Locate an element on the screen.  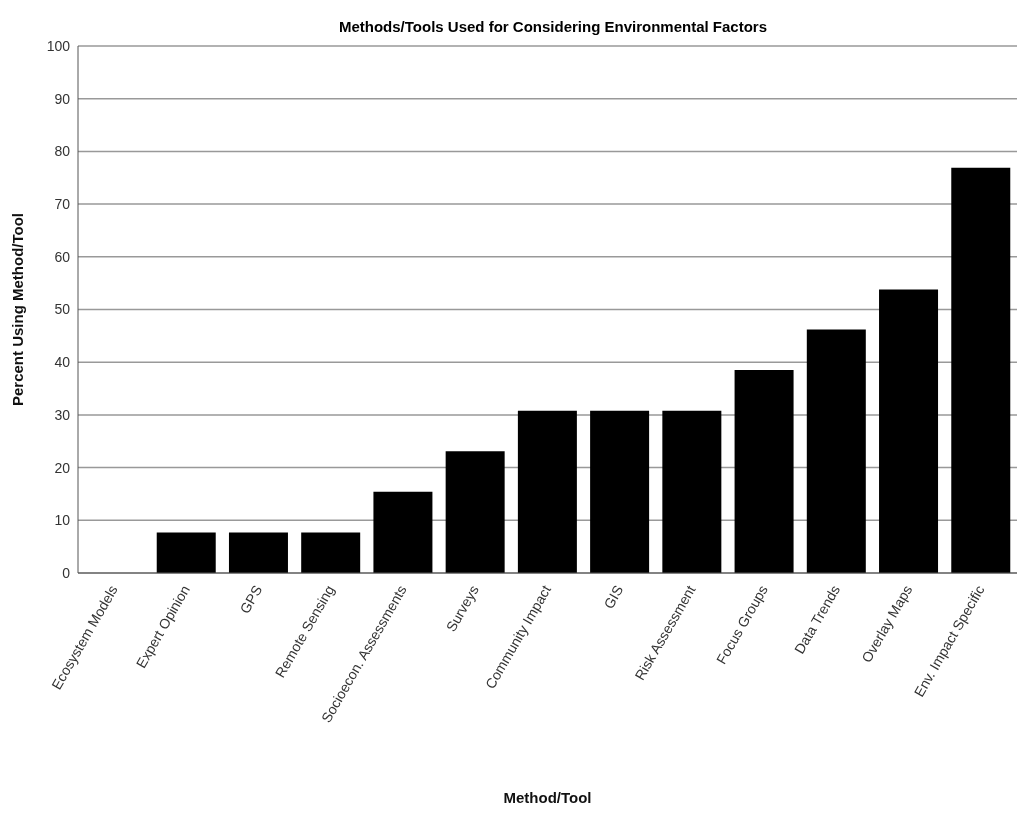
y-tick-label: 80 is located at coordinates (62, 151).